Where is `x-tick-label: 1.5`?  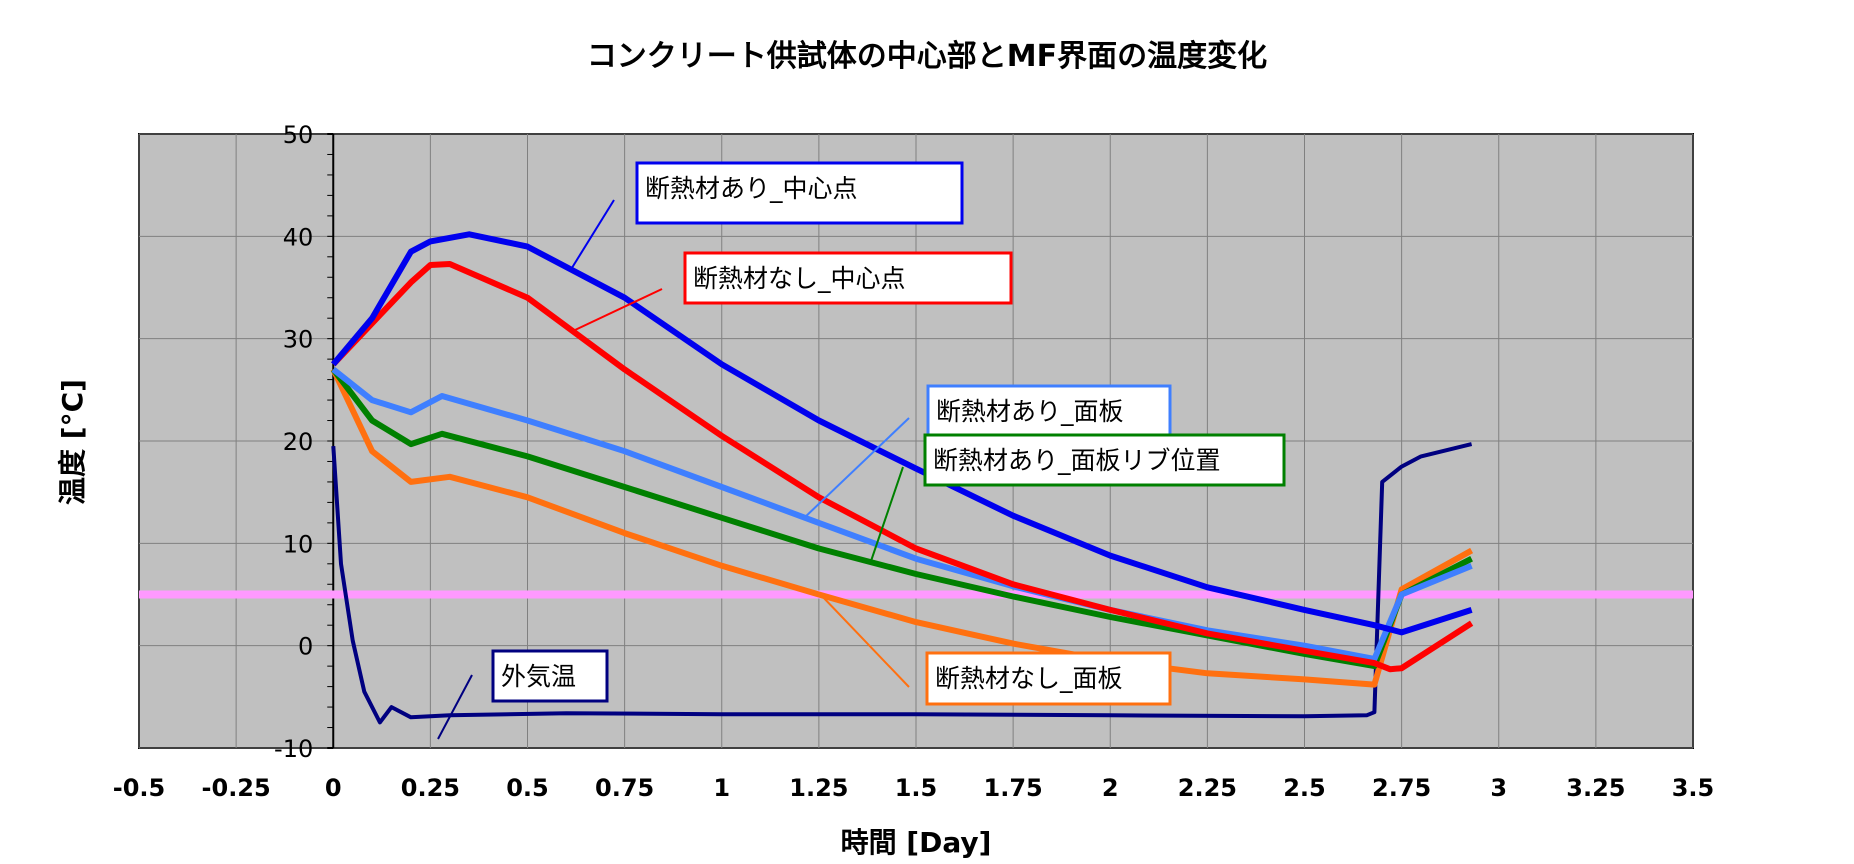 x-tick-label: 1.5 is located at coordinates (916, 788).